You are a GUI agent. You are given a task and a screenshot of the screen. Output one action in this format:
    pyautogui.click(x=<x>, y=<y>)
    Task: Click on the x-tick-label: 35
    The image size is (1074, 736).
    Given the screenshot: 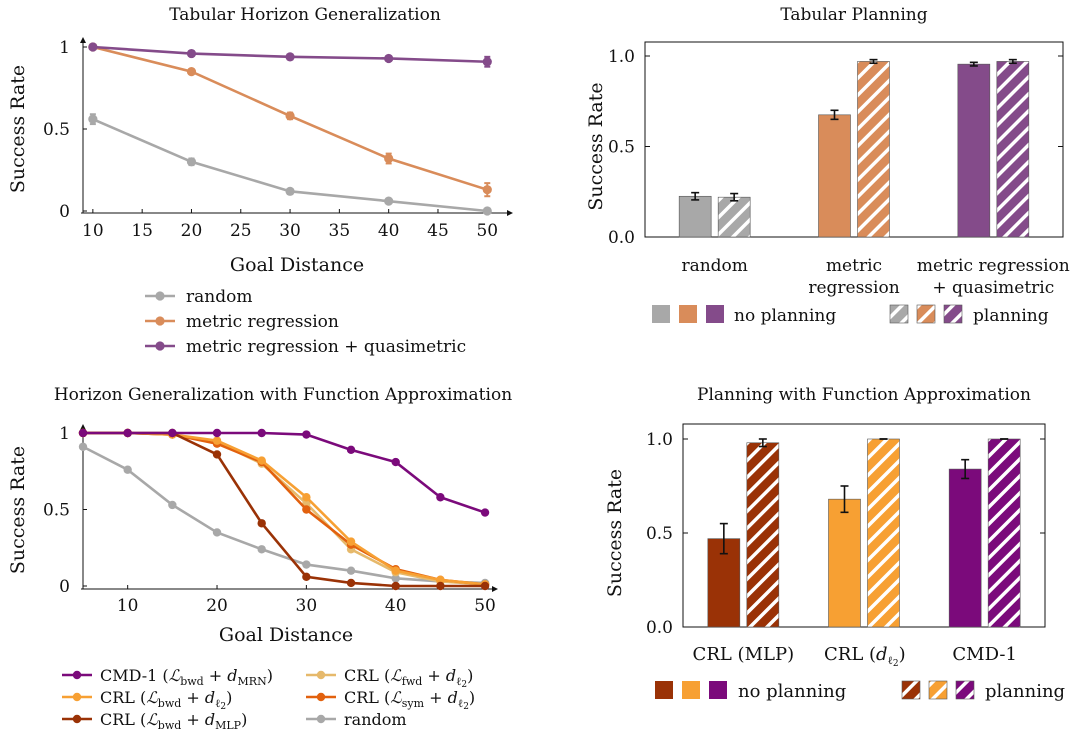 What is the action you would take?
    pyautogui.click(x=340, y=231)
    